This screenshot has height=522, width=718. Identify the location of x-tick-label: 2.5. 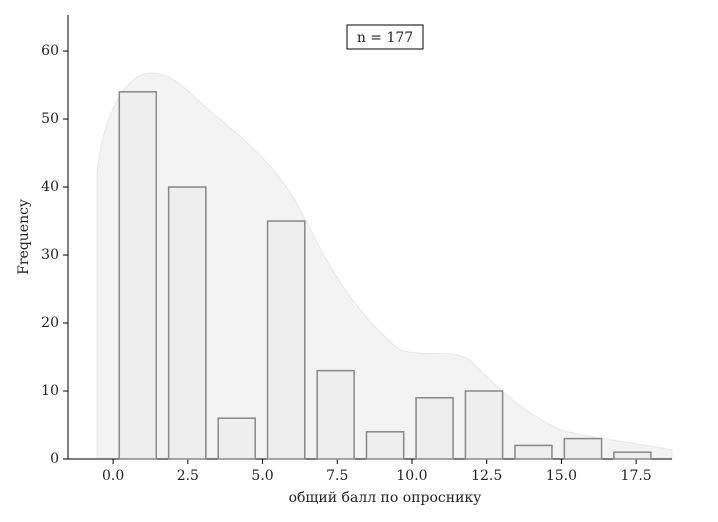
(188, 476).